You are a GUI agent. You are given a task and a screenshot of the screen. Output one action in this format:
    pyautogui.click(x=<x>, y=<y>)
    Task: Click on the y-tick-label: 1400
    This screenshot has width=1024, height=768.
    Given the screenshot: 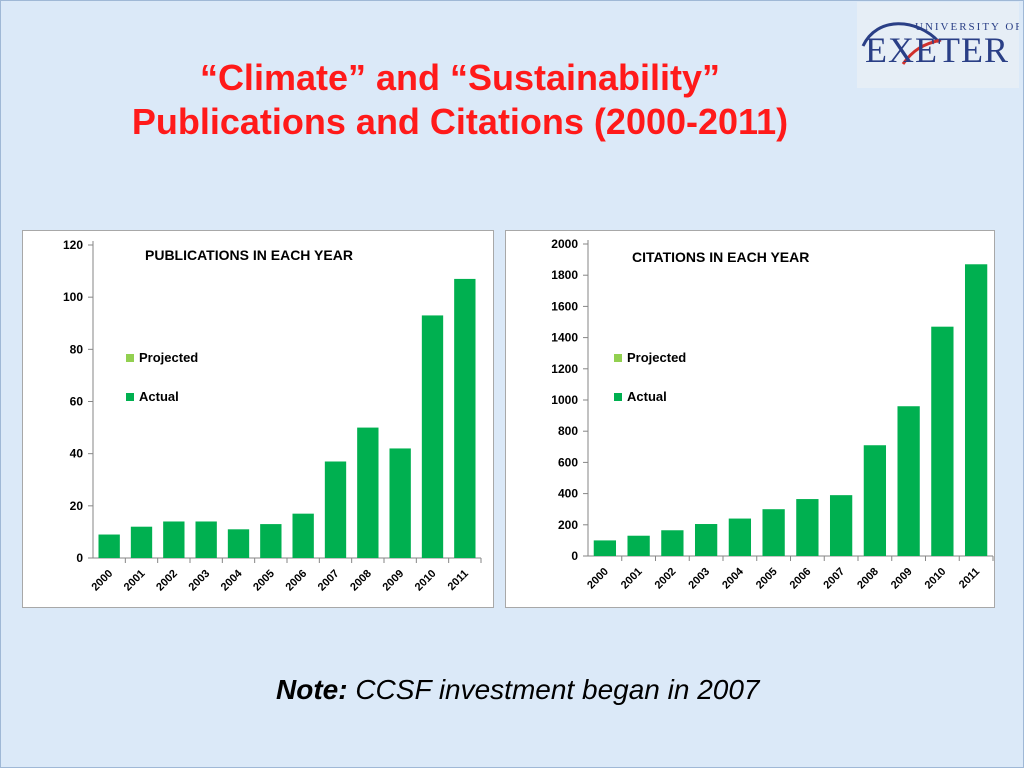 What is the action you would take?
    pyautogui.click(x=564, y=338)
    